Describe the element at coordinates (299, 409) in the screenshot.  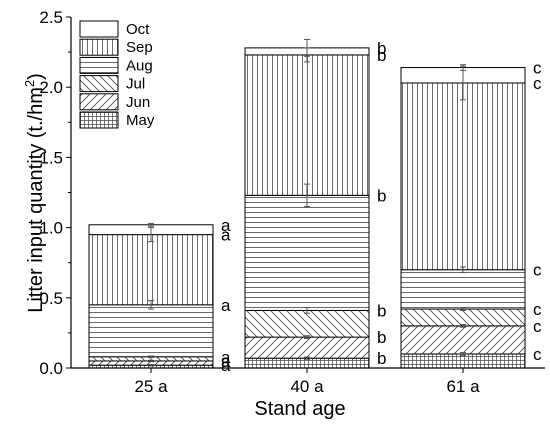
I see `x-axis-label: Stand age` at that location.